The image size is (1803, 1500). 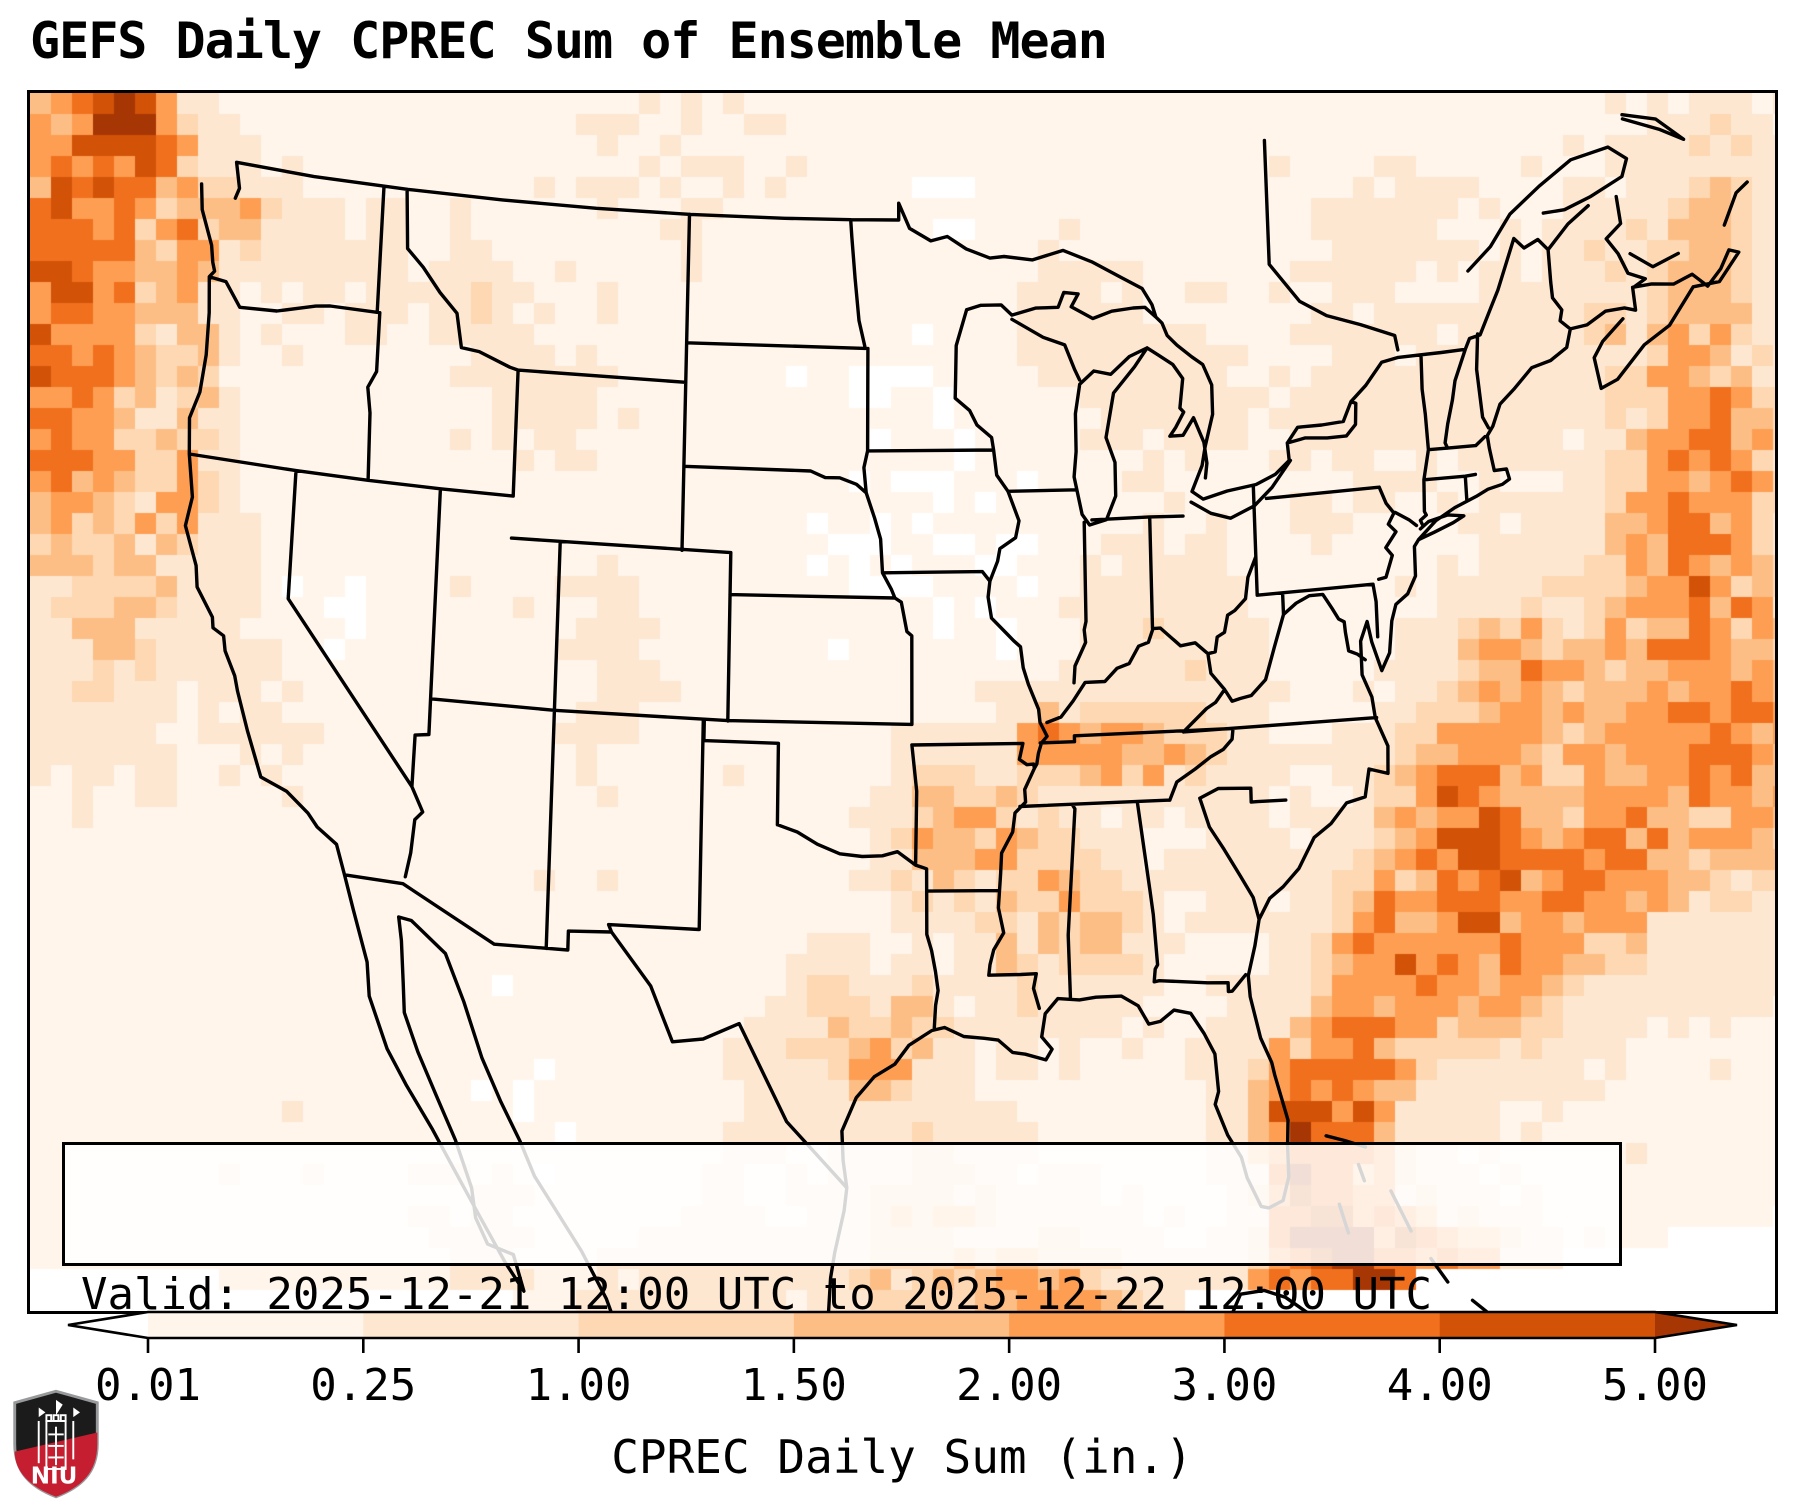 What do you see at coordinates (569, 41) in the screenshot?
I see `figure-title: GEFS Daily CPREC Sum of Ensemble Mean` at bounding box center [569, 41].